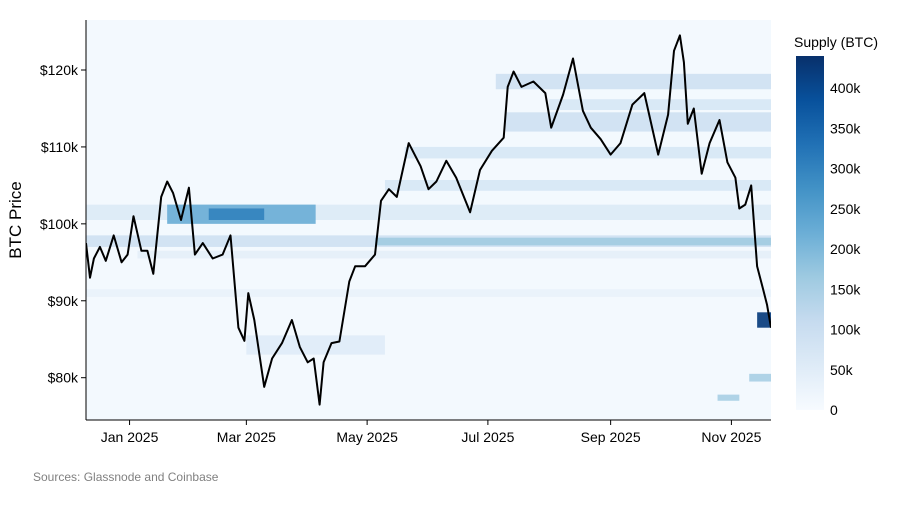  Describe the element at coordinates (731, 437) in the screenshot. I see `x-tick-label: Nov 2025` at that location.